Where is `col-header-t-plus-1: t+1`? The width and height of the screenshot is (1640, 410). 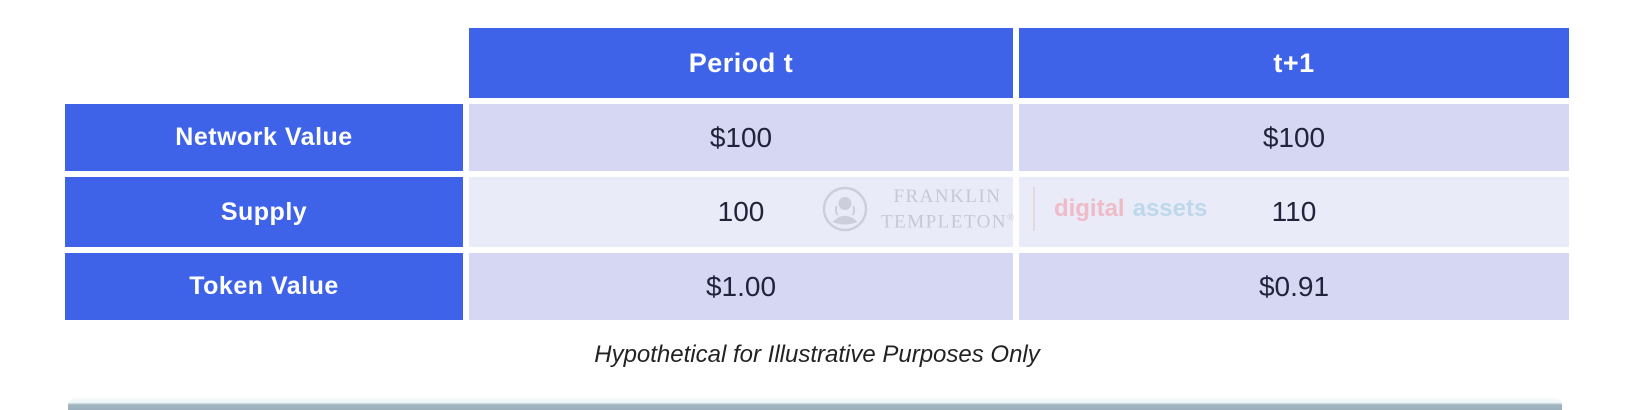 col-header-t-plus-1: t+1 is located at coordinates (1294, 63).